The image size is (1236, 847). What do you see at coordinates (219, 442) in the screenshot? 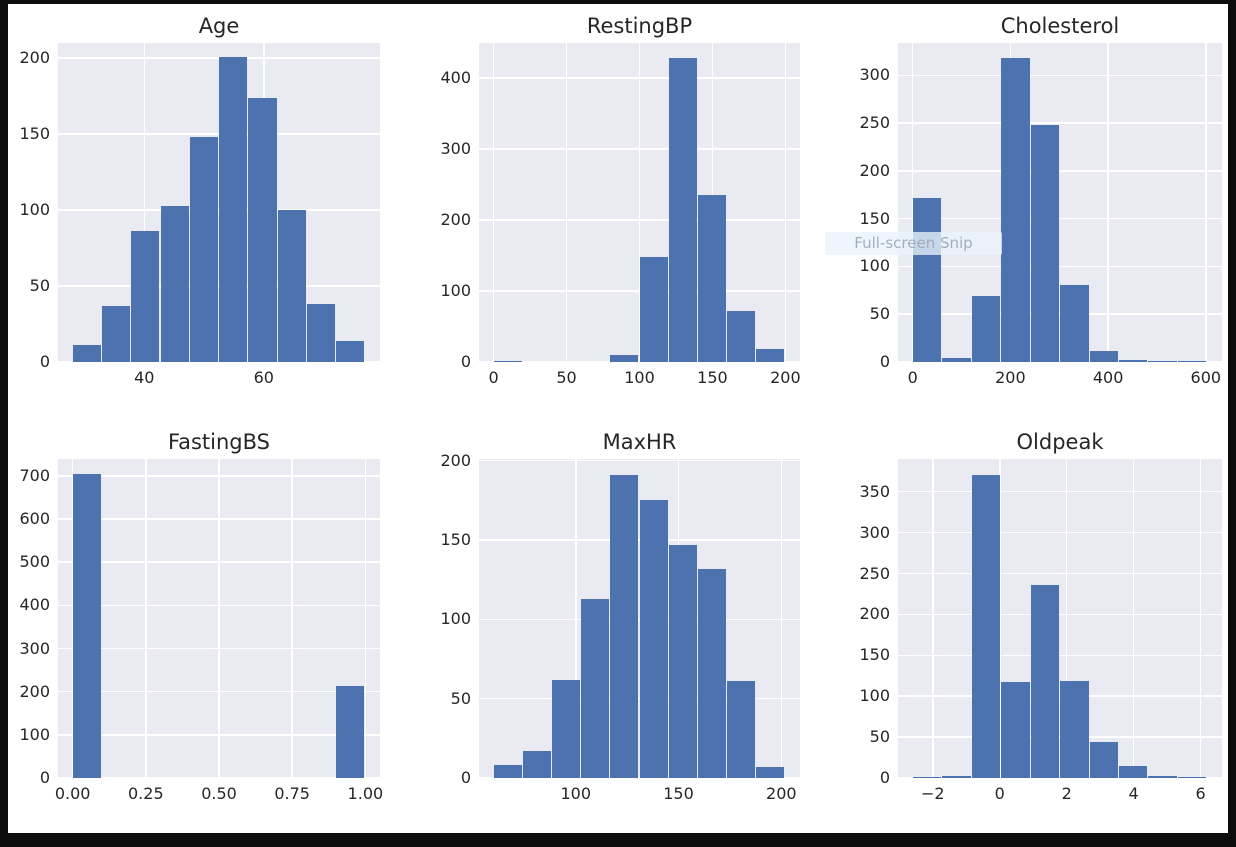
I see `chart-title-fastingbs: FastingBS` at bounding box center [219, 442].